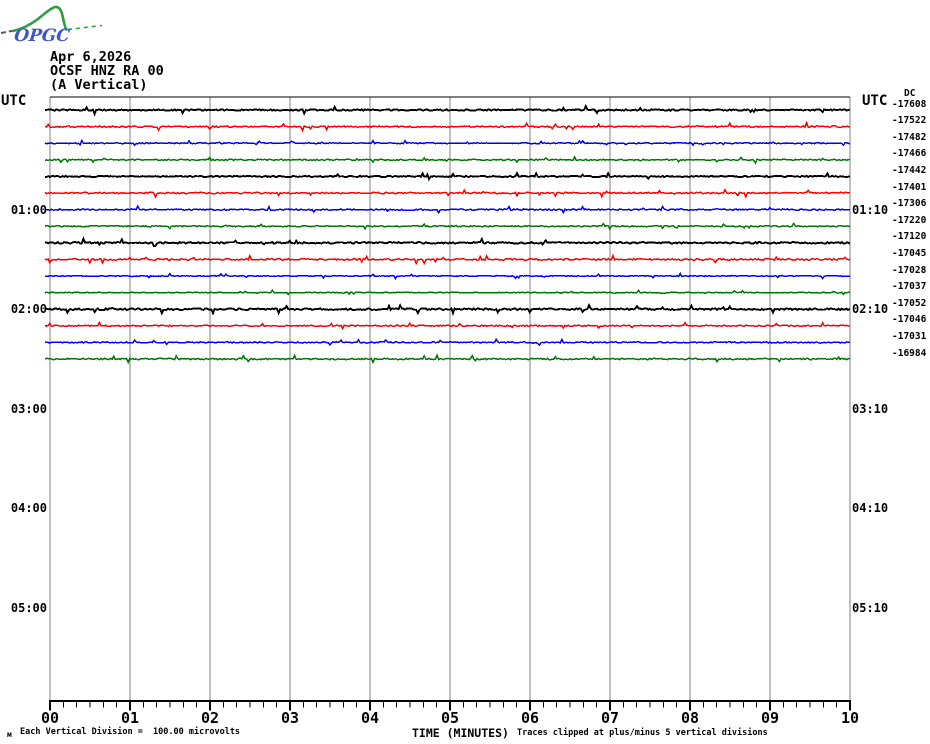 The image size is (930, 744). Describe the element at coordinates (99, 85) in the screenshot. I see `header-component: (A Vertical)` at that location.